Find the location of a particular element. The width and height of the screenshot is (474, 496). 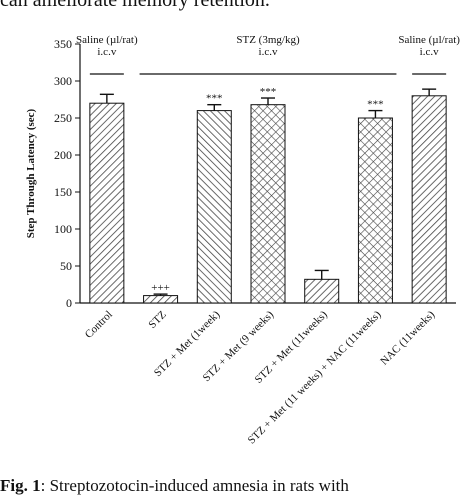

y-tick-label: 50 is located at coordinates (66, 266).